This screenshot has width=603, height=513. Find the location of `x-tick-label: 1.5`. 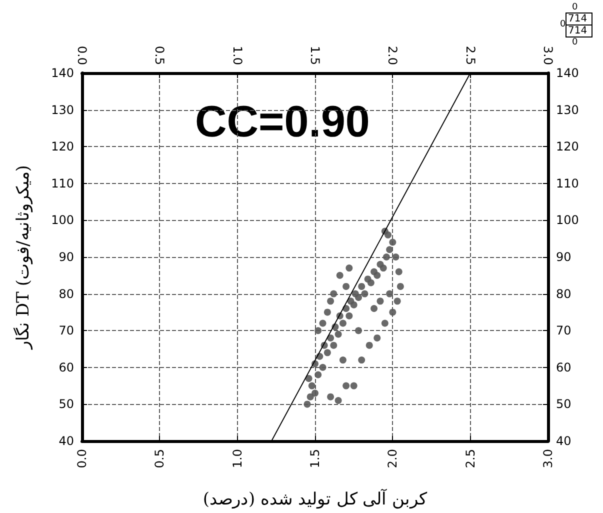

x-tick-label: 1.5 is located at coordinates (315, 458).